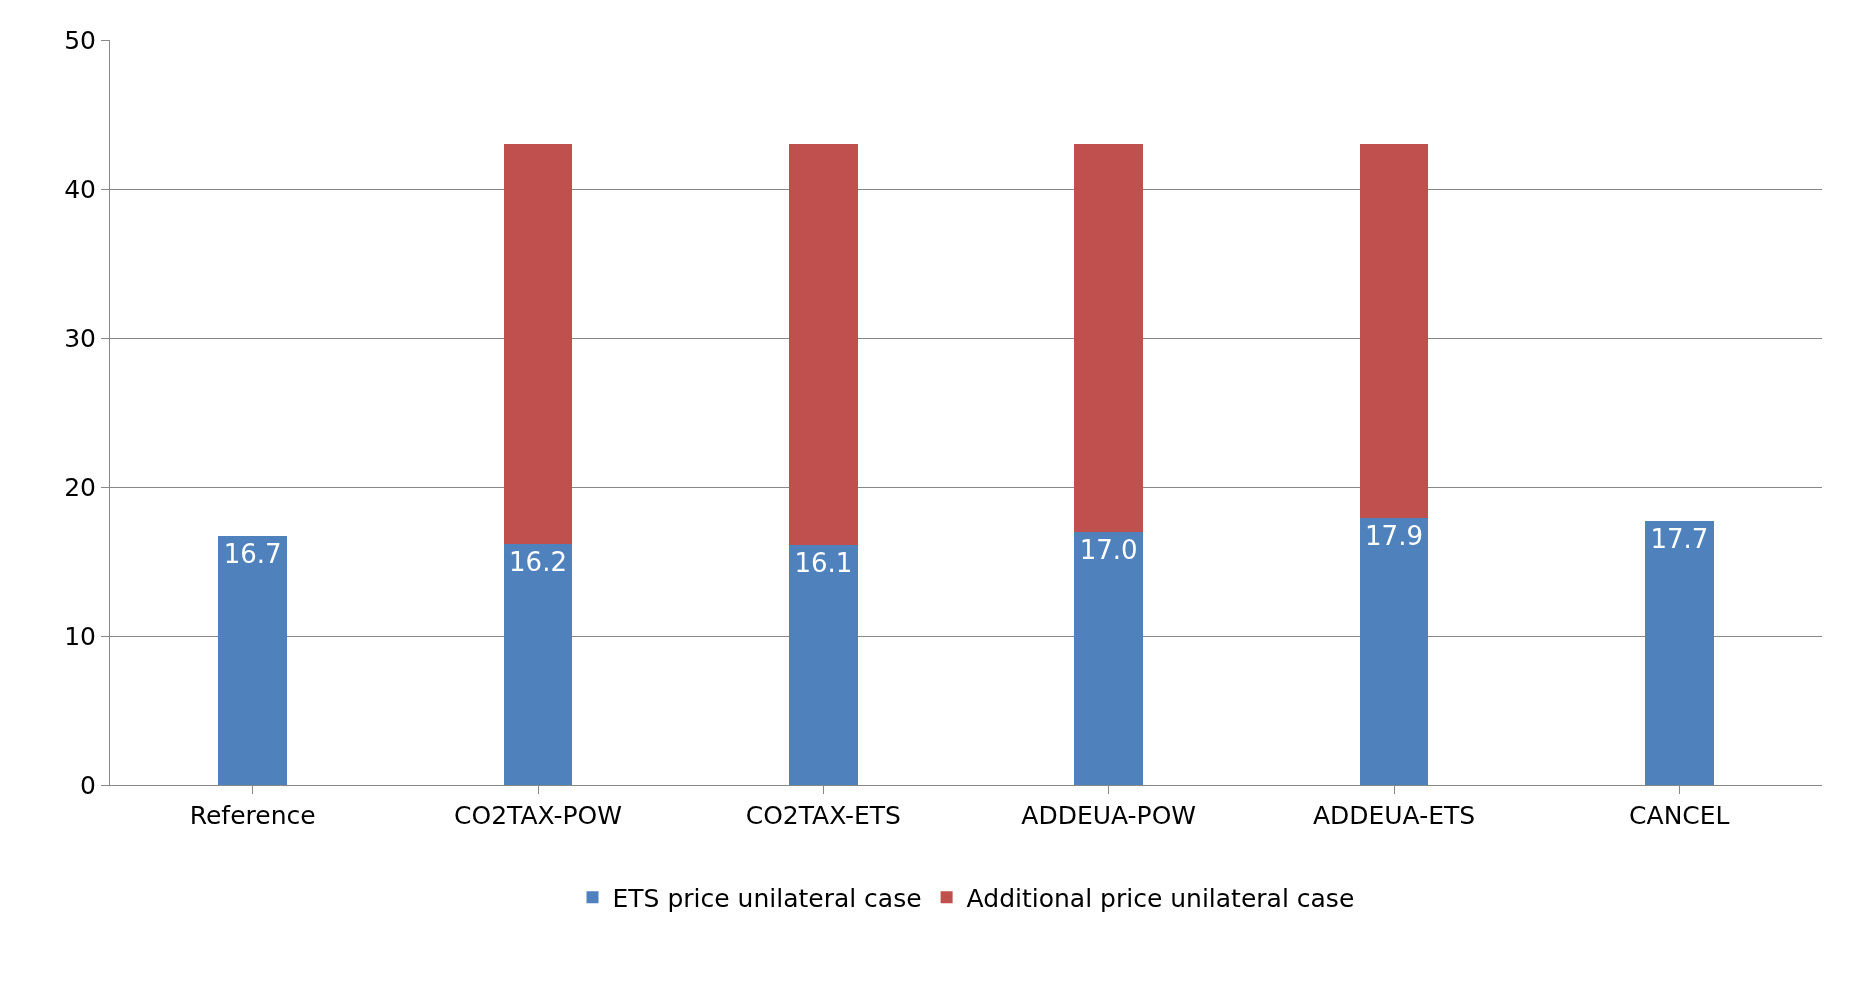 This screenshot has height=985, width=1862. What do you see at coordinates (1108, 549) in the screenshot?
I see `data-label: 17.0` at bounding box center [1108, 549].